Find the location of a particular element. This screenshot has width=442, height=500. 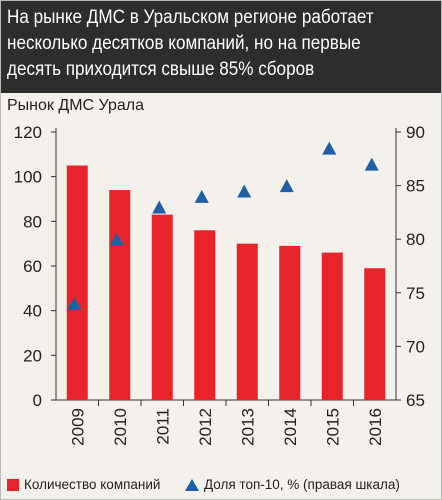

chart-subtitle: Рынок ДМС Урала is located at coordinates (75, 105).